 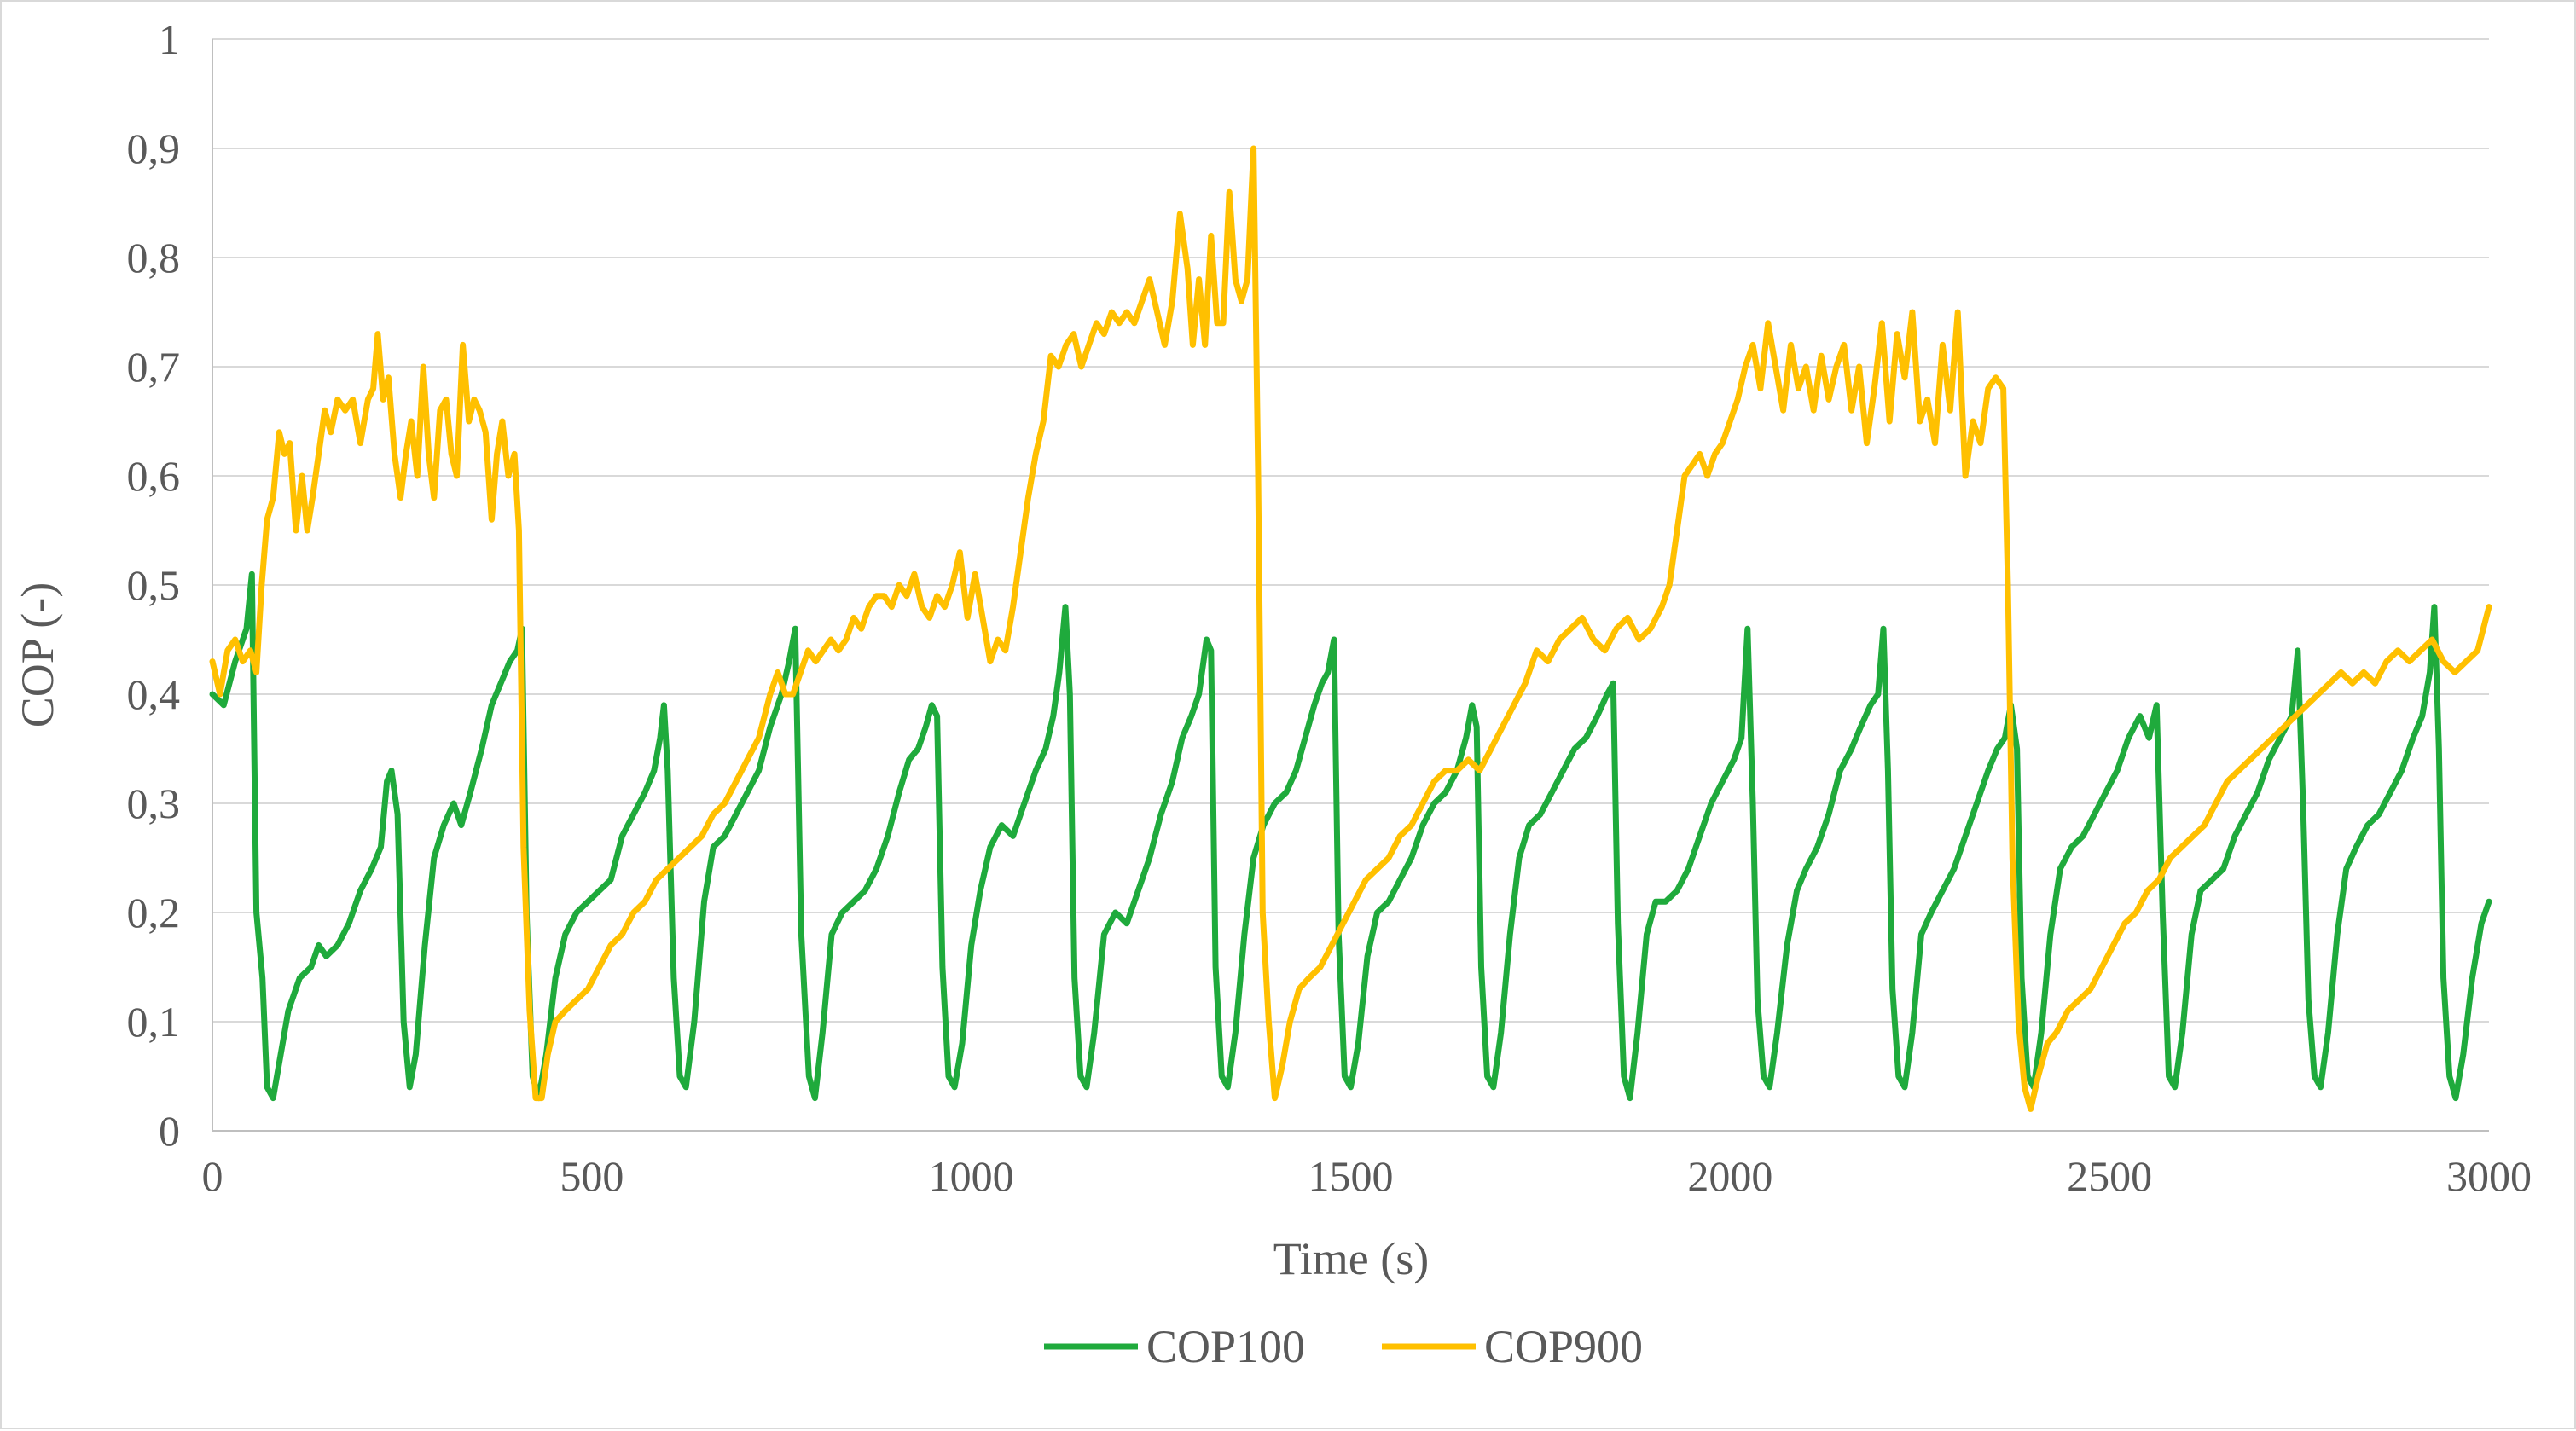 I want to click on y-tick-label: 0,8, so click(x=154, y=257).